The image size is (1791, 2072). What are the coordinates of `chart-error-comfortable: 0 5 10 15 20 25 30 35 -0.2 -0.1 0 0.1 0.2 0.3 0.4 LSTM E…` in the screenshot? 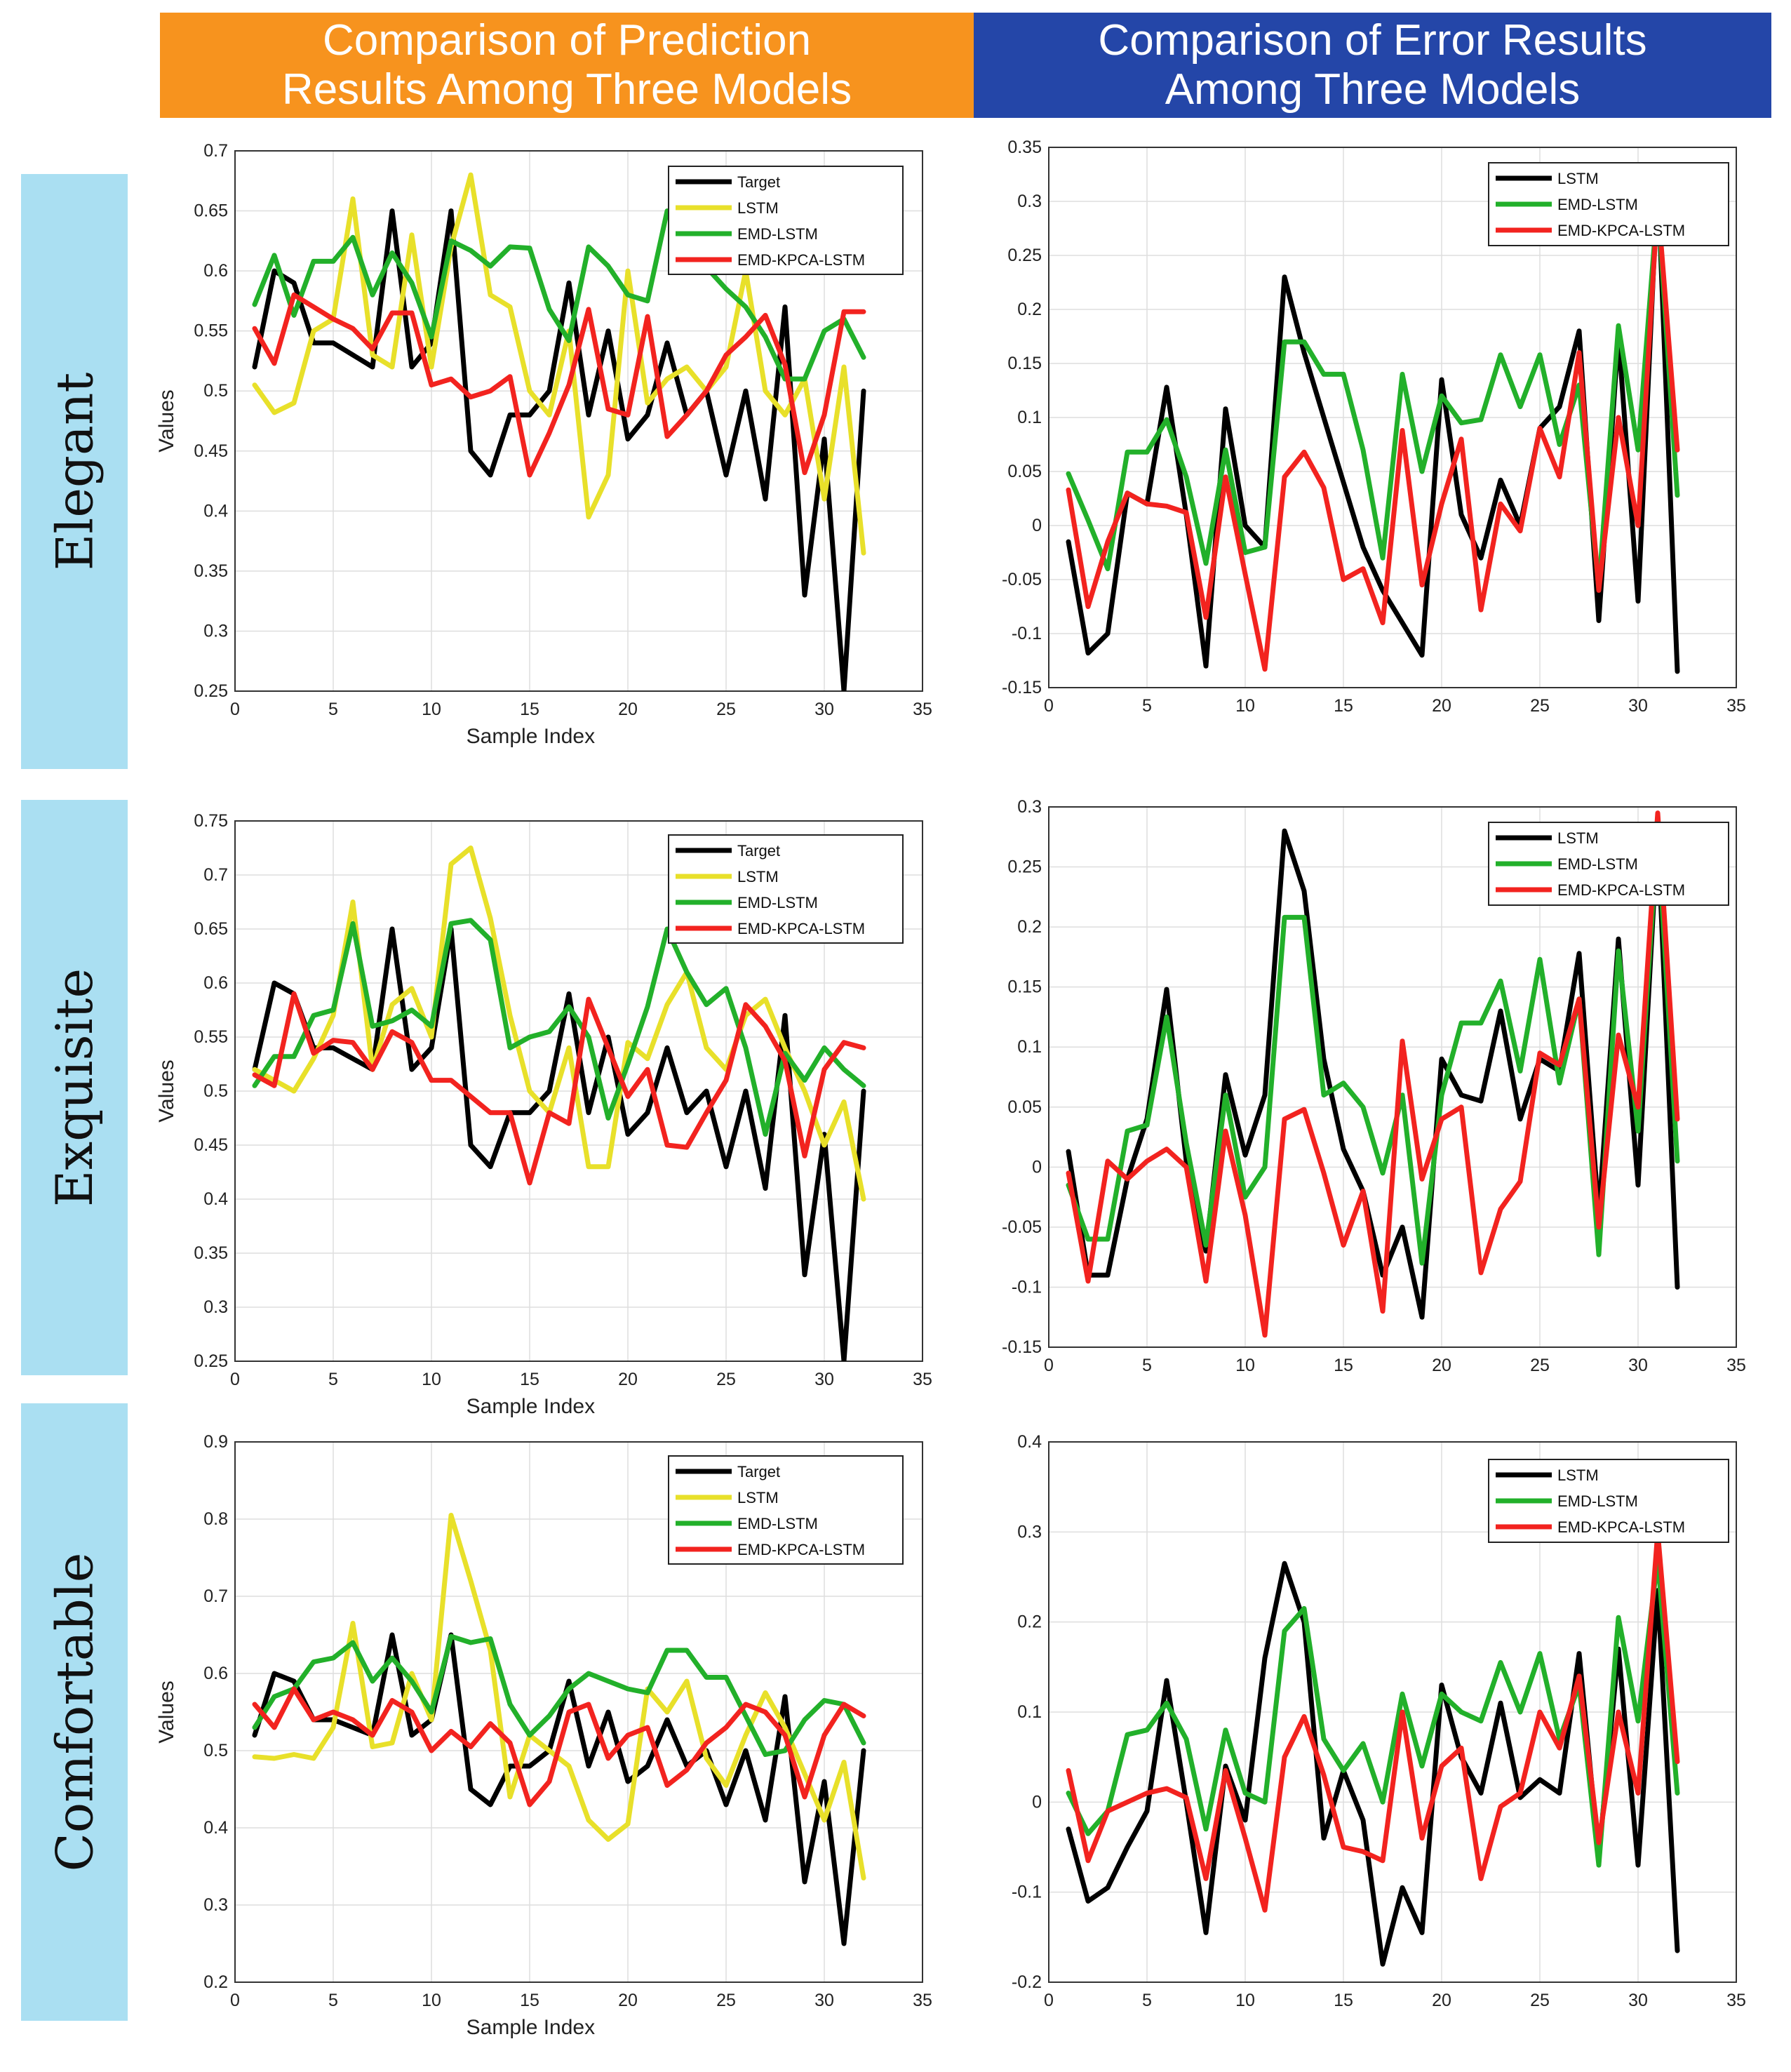 It's located at (1379, 1721).